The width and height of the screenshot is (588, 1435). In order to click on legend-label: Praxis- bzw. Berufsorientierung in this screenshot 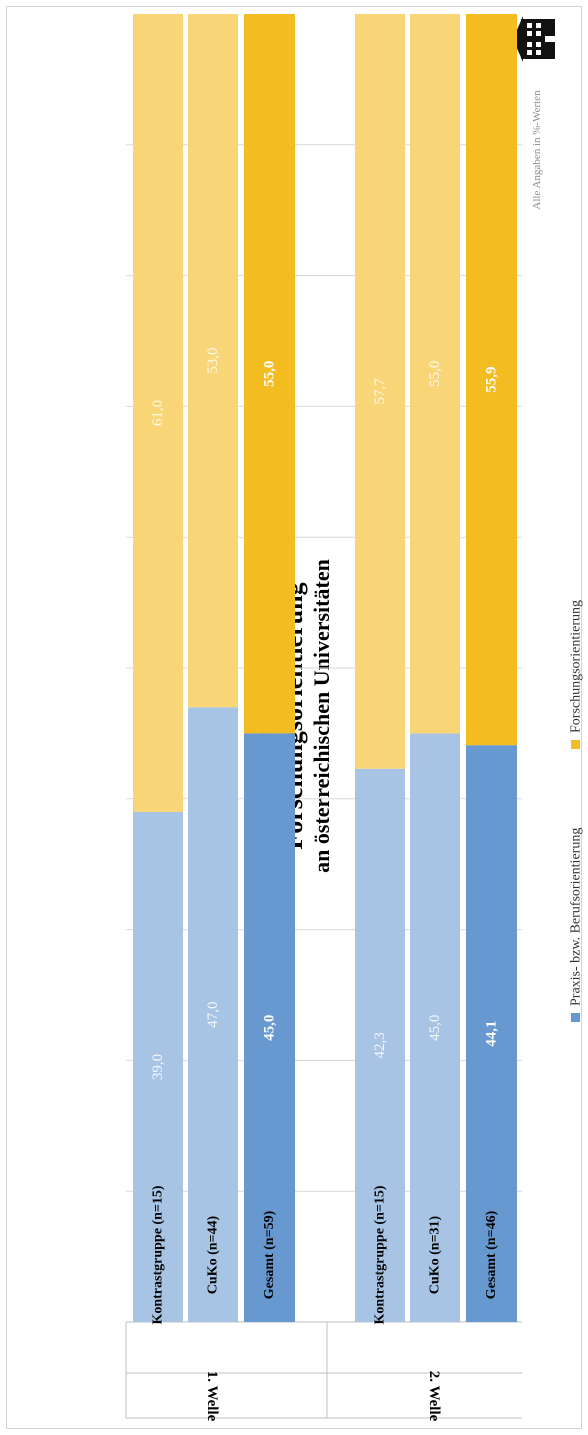, I will do `click(576, 917)`.